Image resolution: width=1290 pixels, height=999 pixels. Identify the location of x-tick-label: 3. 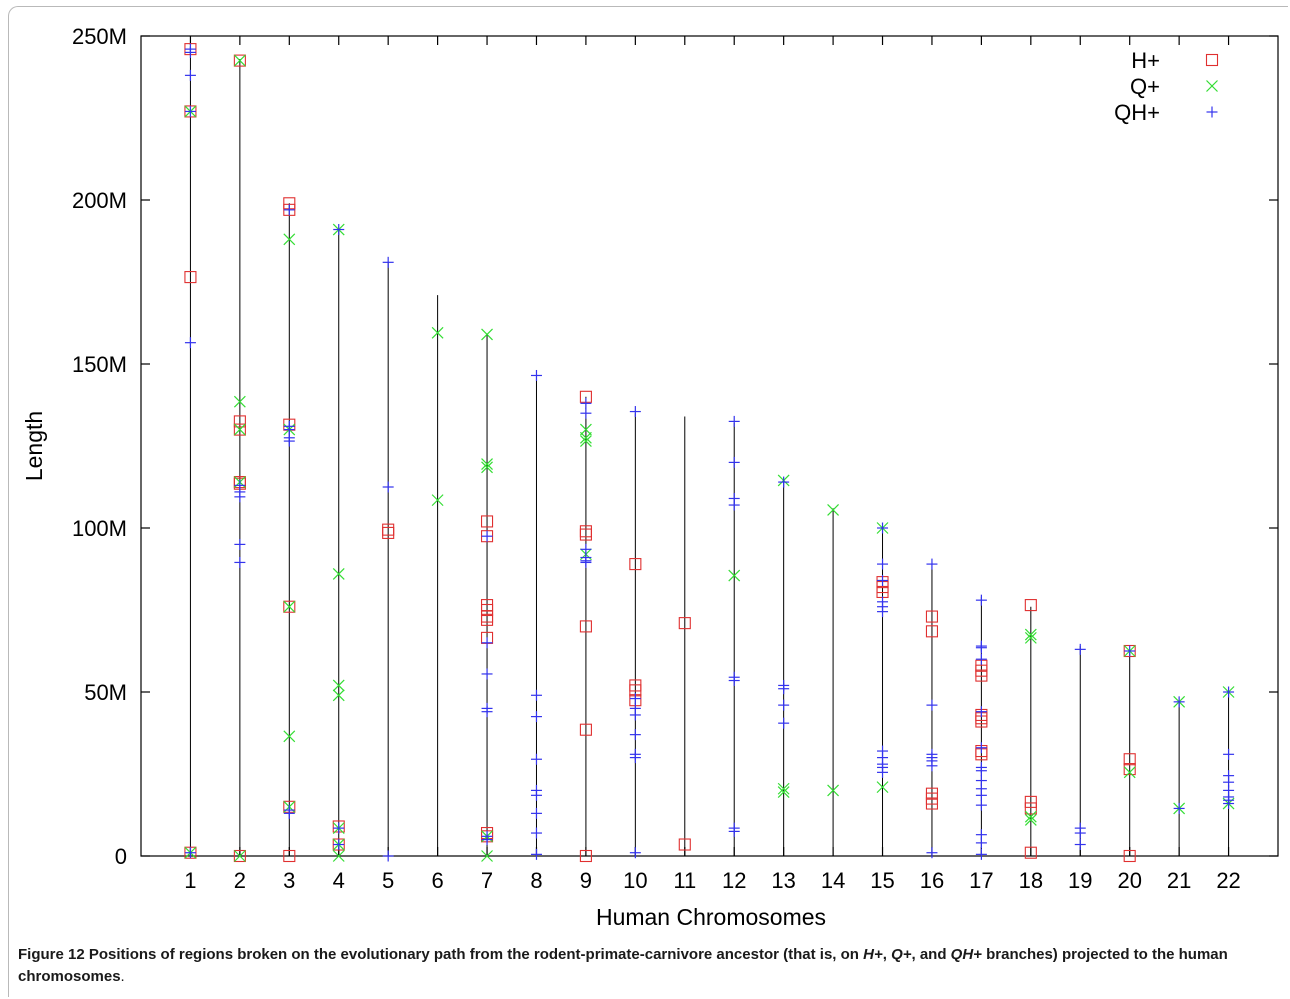
(289, 880).